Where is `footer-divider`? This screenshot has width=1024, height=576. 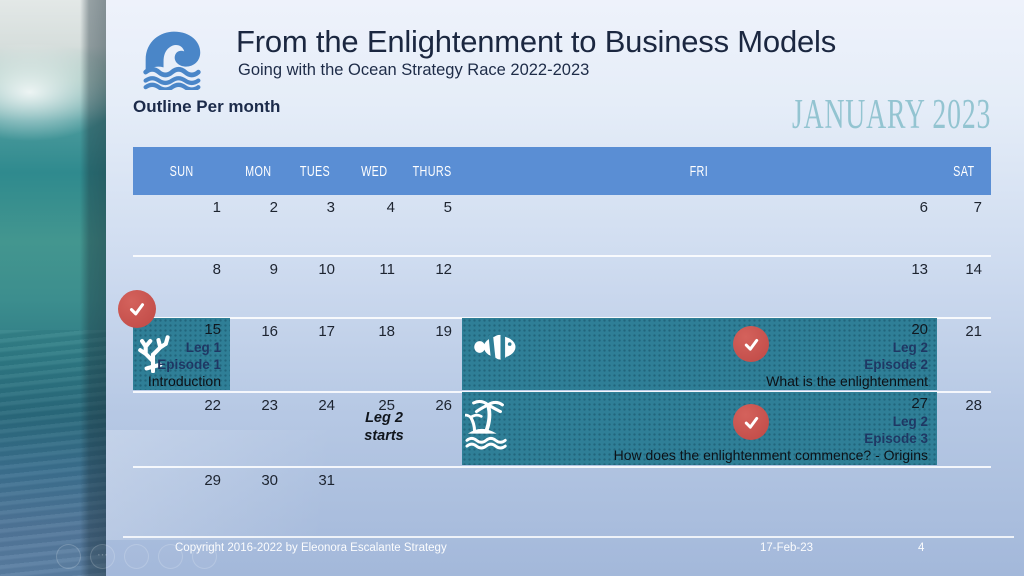
footer-divider is located at coordinates (568, 537).